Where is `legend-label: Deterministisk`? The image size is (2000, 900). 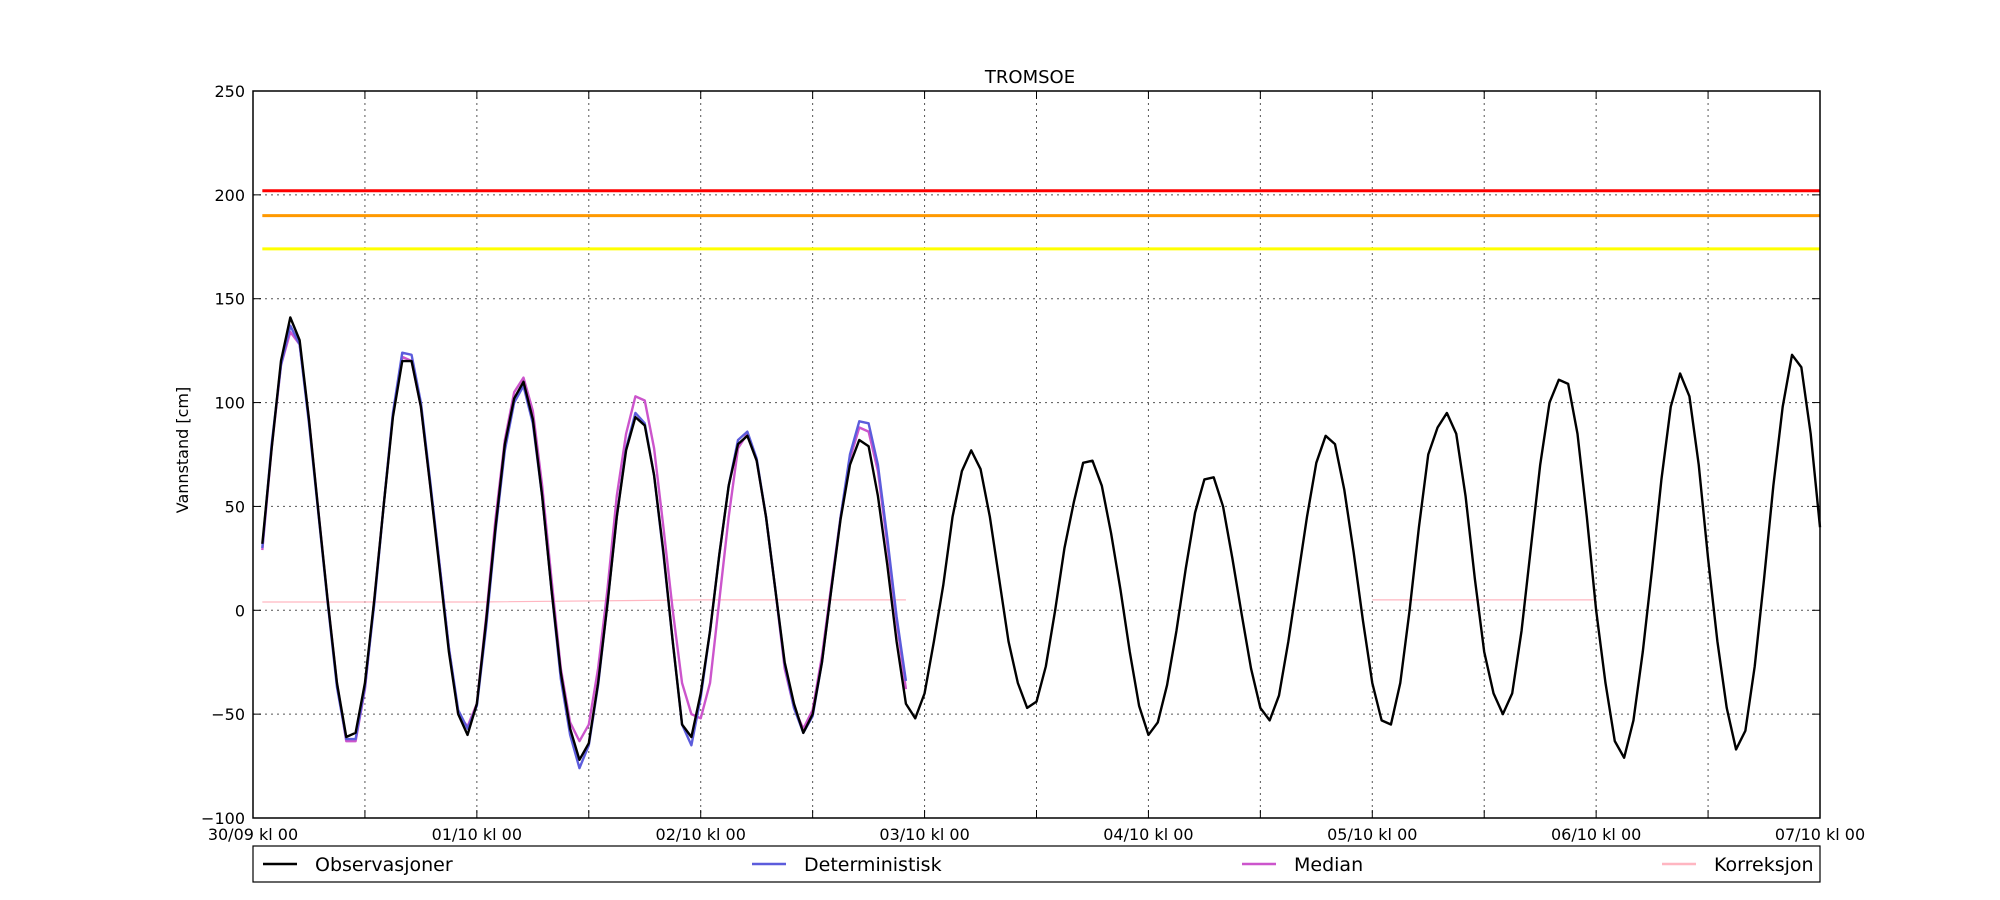 legend-label: Deterministisk is located at coordinates (873, 865).